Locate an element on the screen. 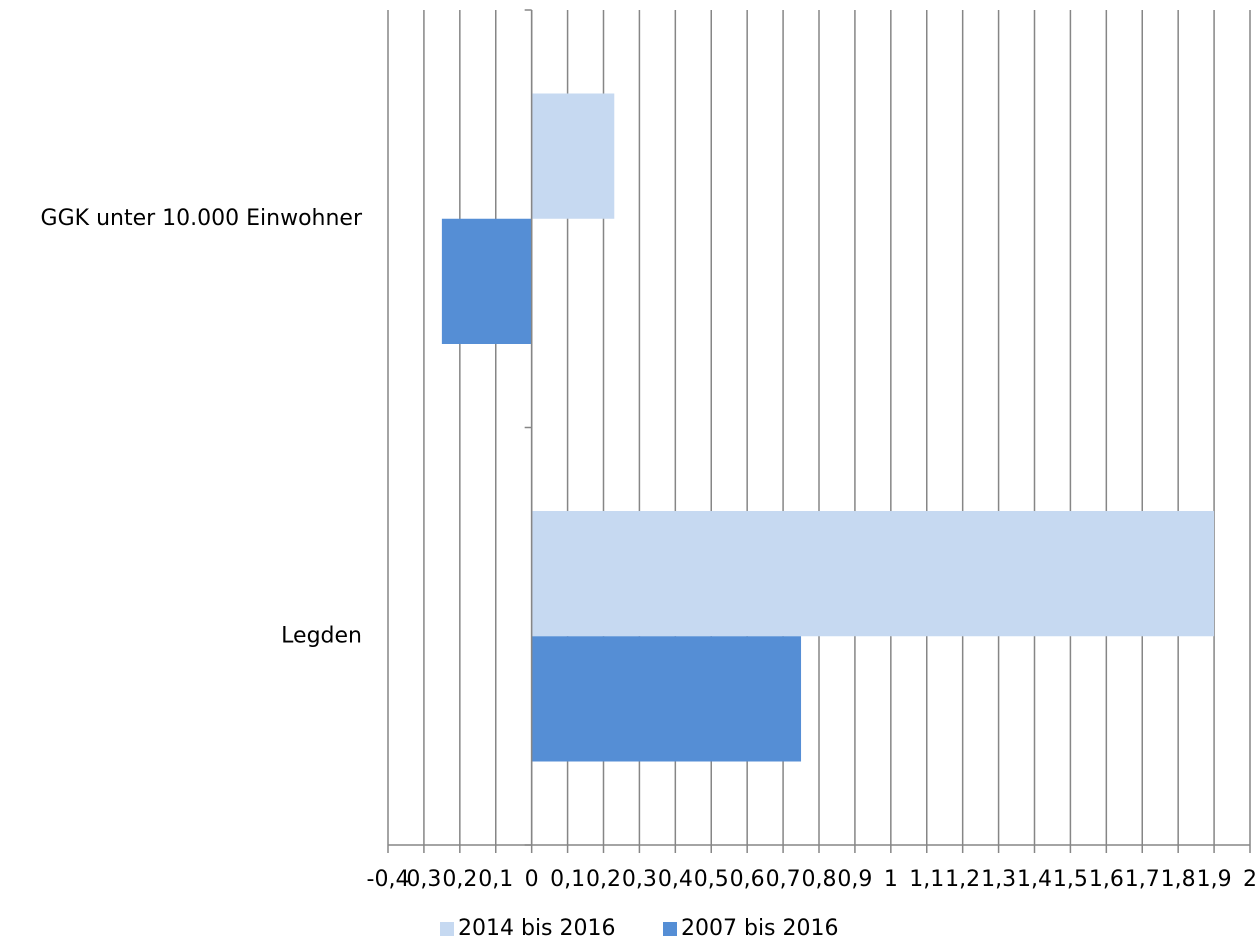 This screenshot has width=1259, height=944. x-tick-label-23: 1,9 is located at coordinates (1214, 879).